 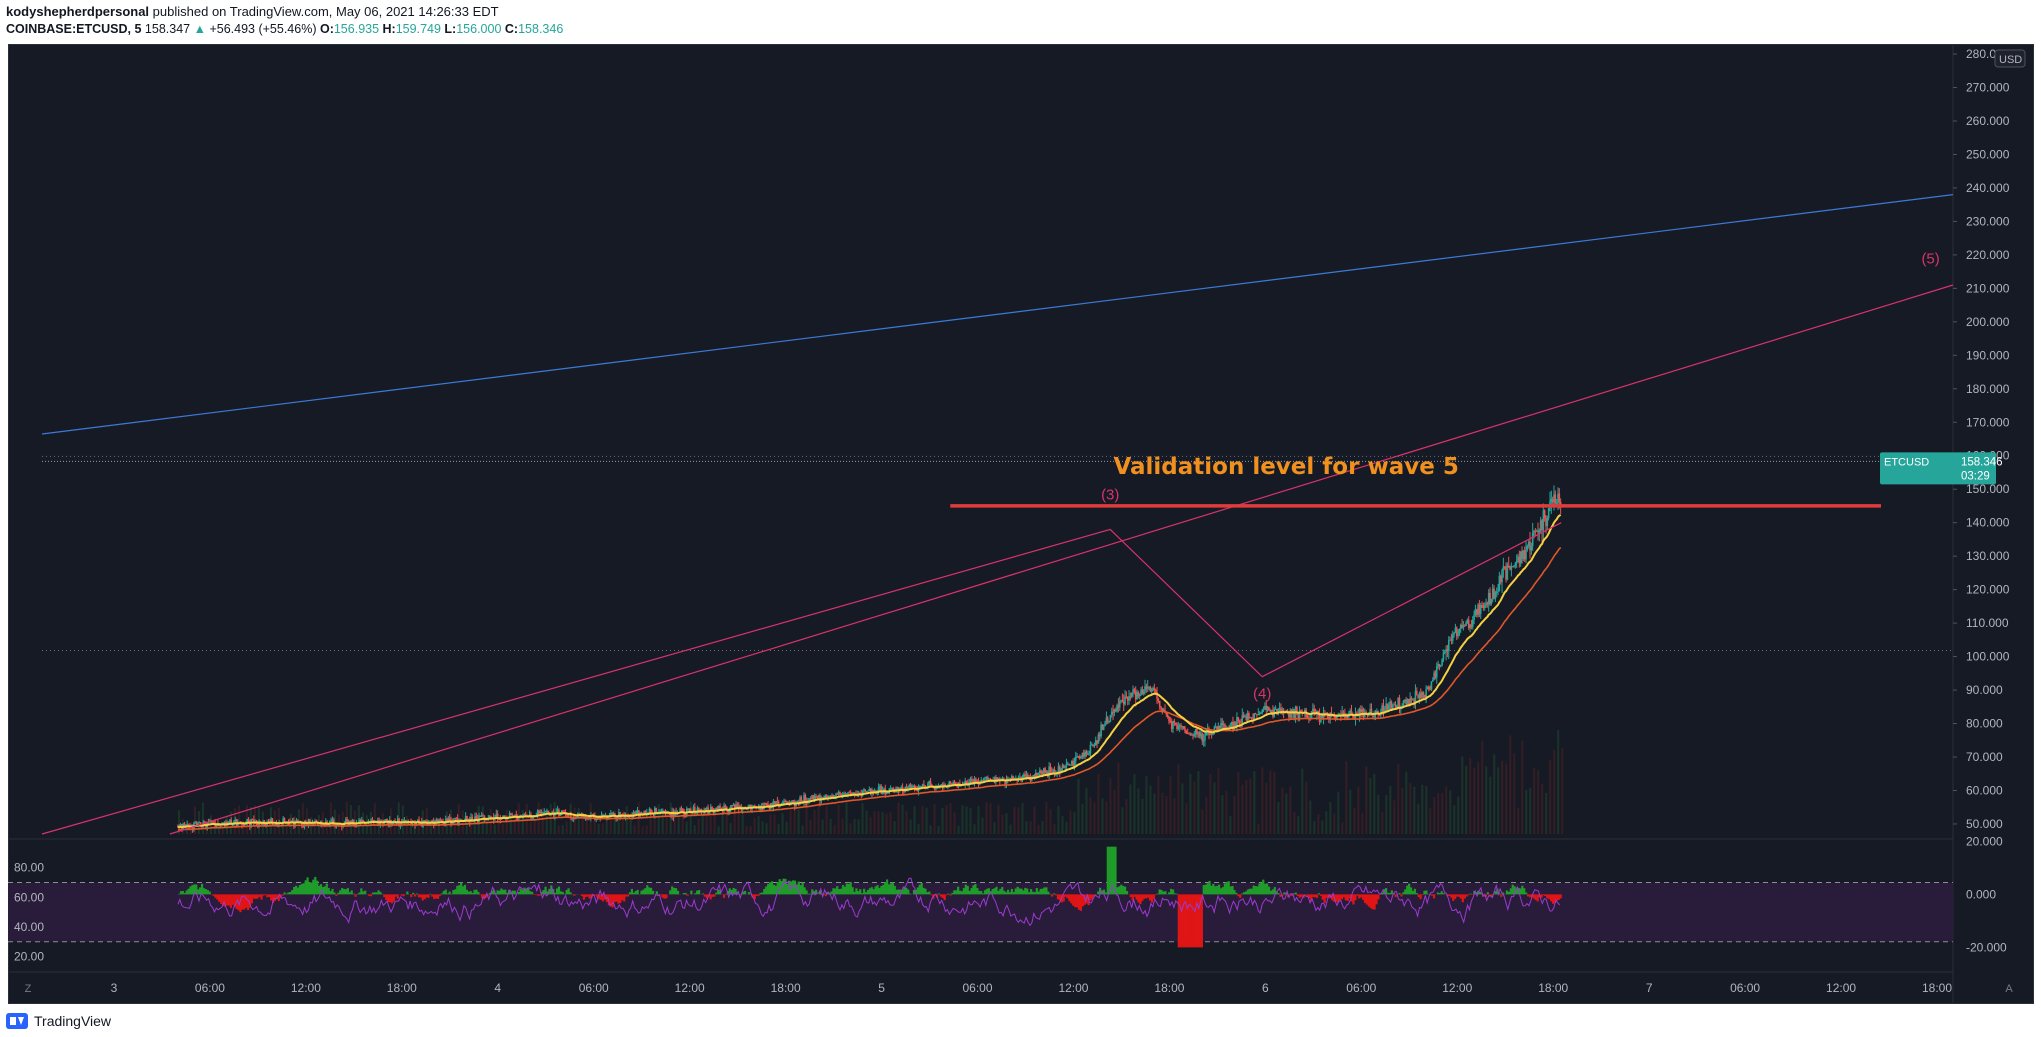 What do you see at coordinates (2009, 989) in the screenshot?
I see `auto-scale-button: A` at bounding box center [2009, 989].